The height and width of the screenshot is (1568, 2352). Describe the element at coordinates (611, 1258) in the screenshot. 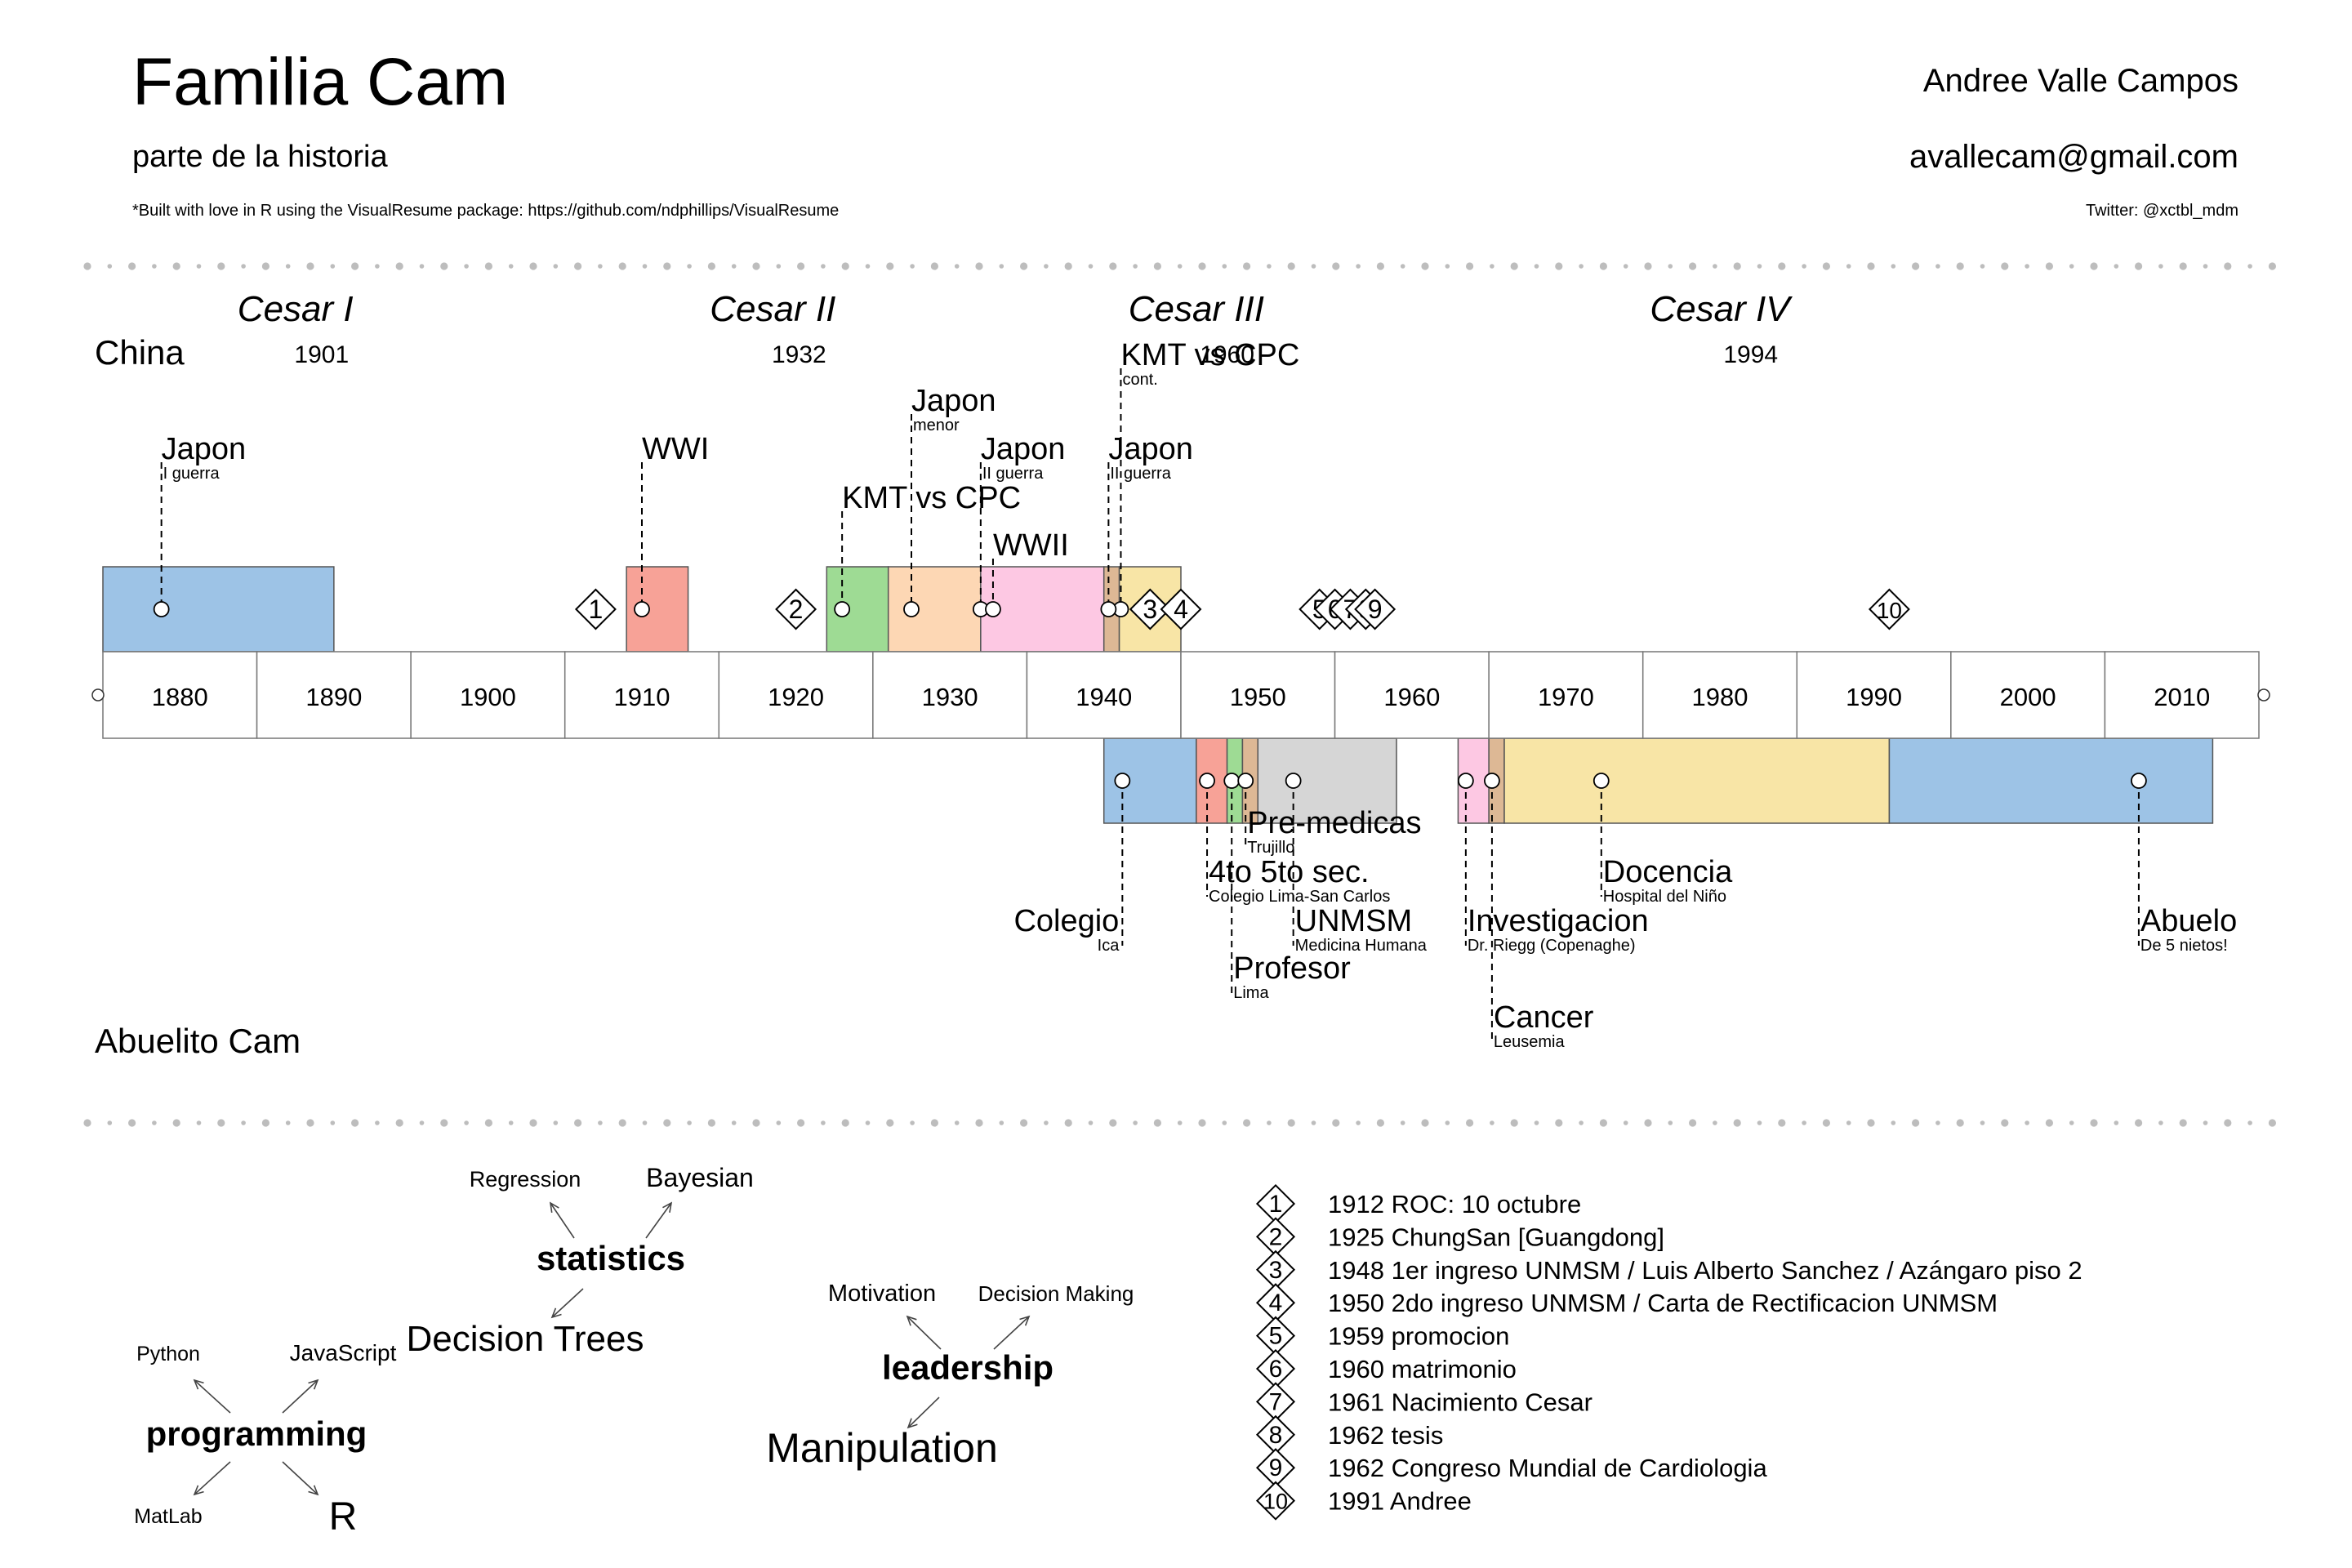

I see `skill-main-label: statistics` at that location.